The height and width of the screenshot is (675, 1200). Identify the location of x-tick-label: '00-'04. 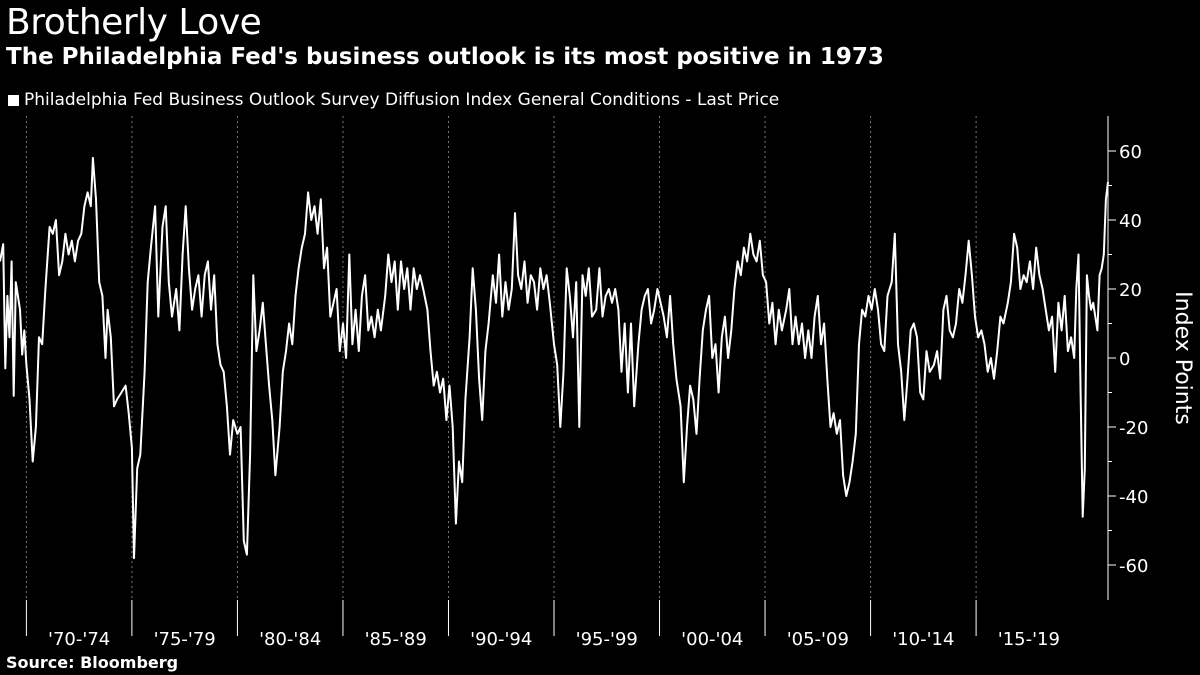
(712, 639).